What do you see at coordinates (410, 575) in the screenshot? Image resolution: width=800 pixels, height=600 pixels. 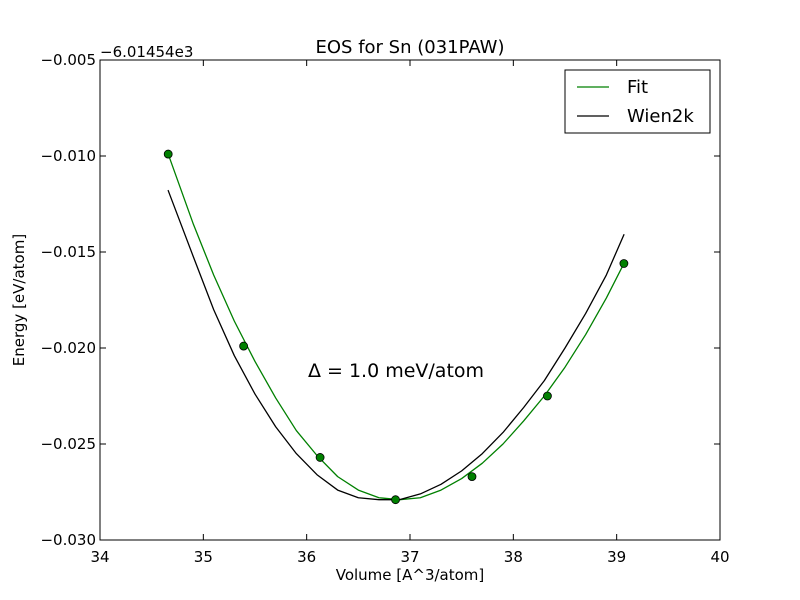 I see `x-axis-label: Volume [A^3/atom]` at bounding box center [410, 575].